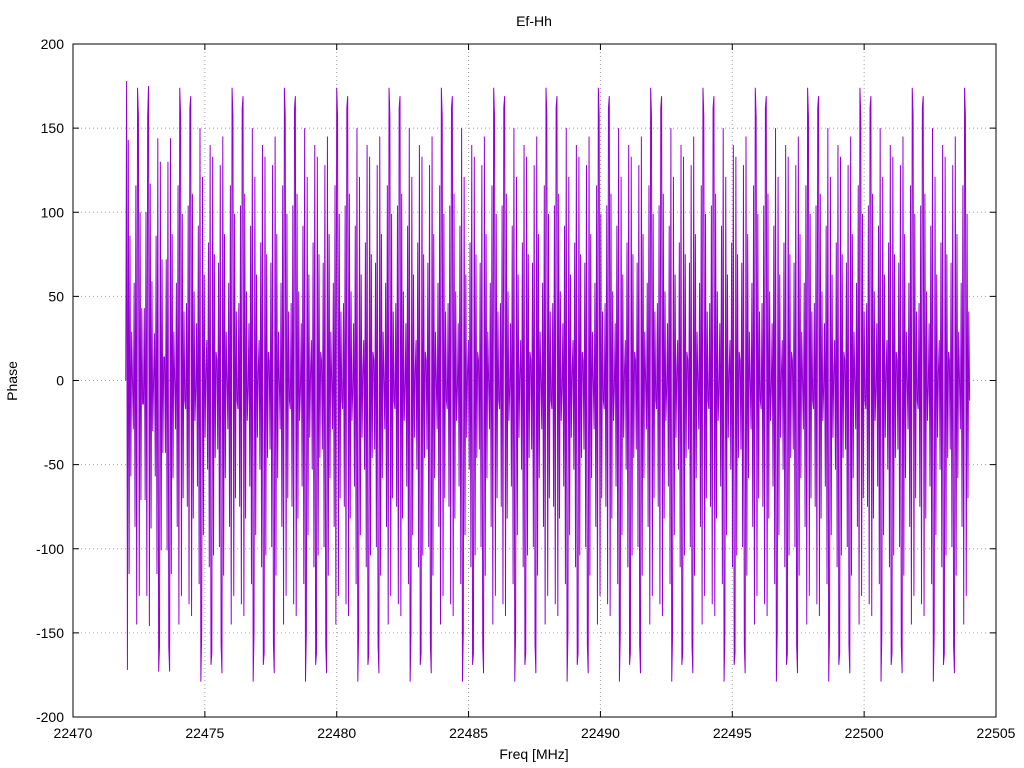 The image size is (1024, 768). I want to click on y-tick-label: 150, so click(53, 128).